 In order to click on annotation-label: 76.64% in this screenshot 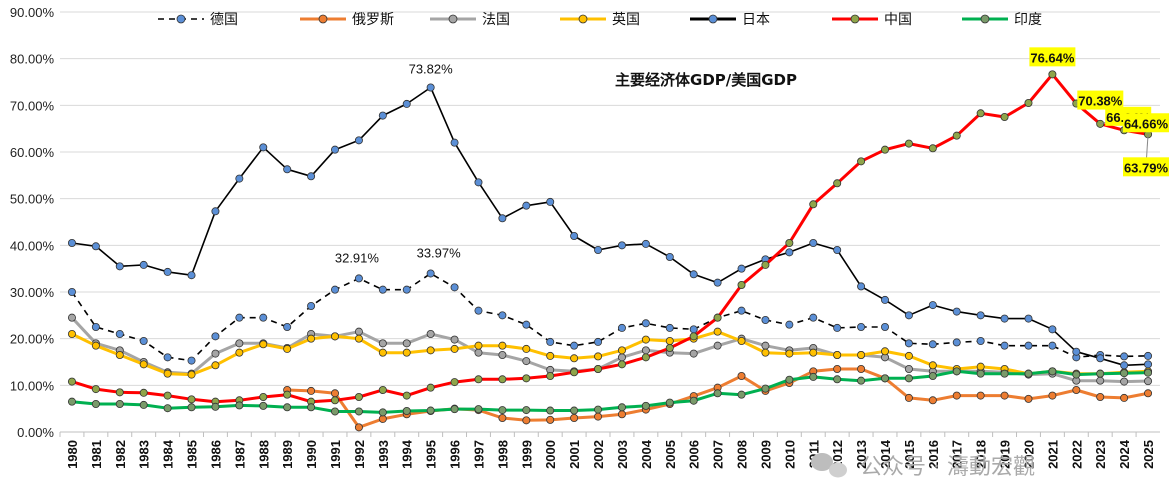, I will do `click(1052, 57)`.